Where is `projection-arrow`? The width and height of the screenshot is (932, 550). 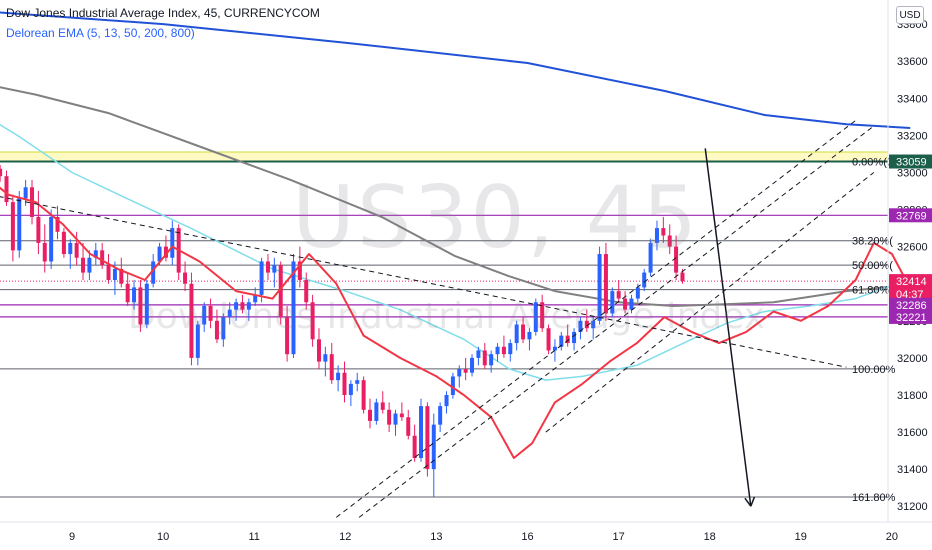
projection-arrow is located at coordinates (730, 327).